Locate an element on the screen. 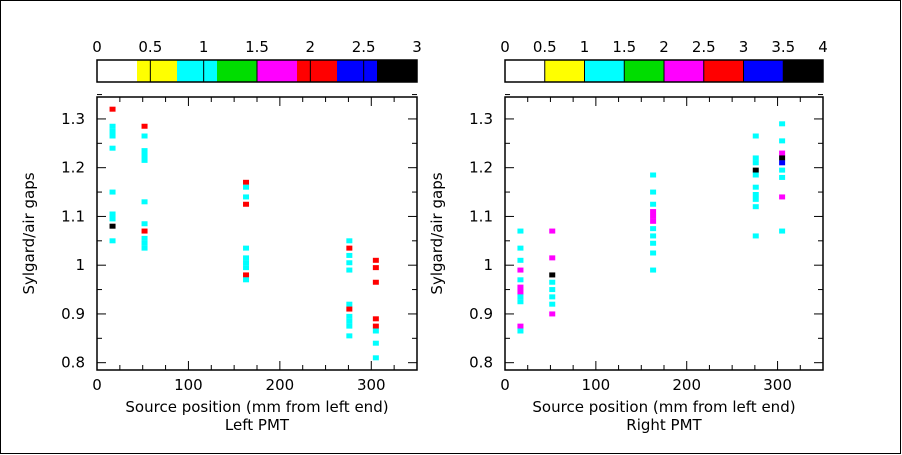 This screenshot has width=902, height=455. y-tick-label: 1.3 is located at coordinates (73, 119).